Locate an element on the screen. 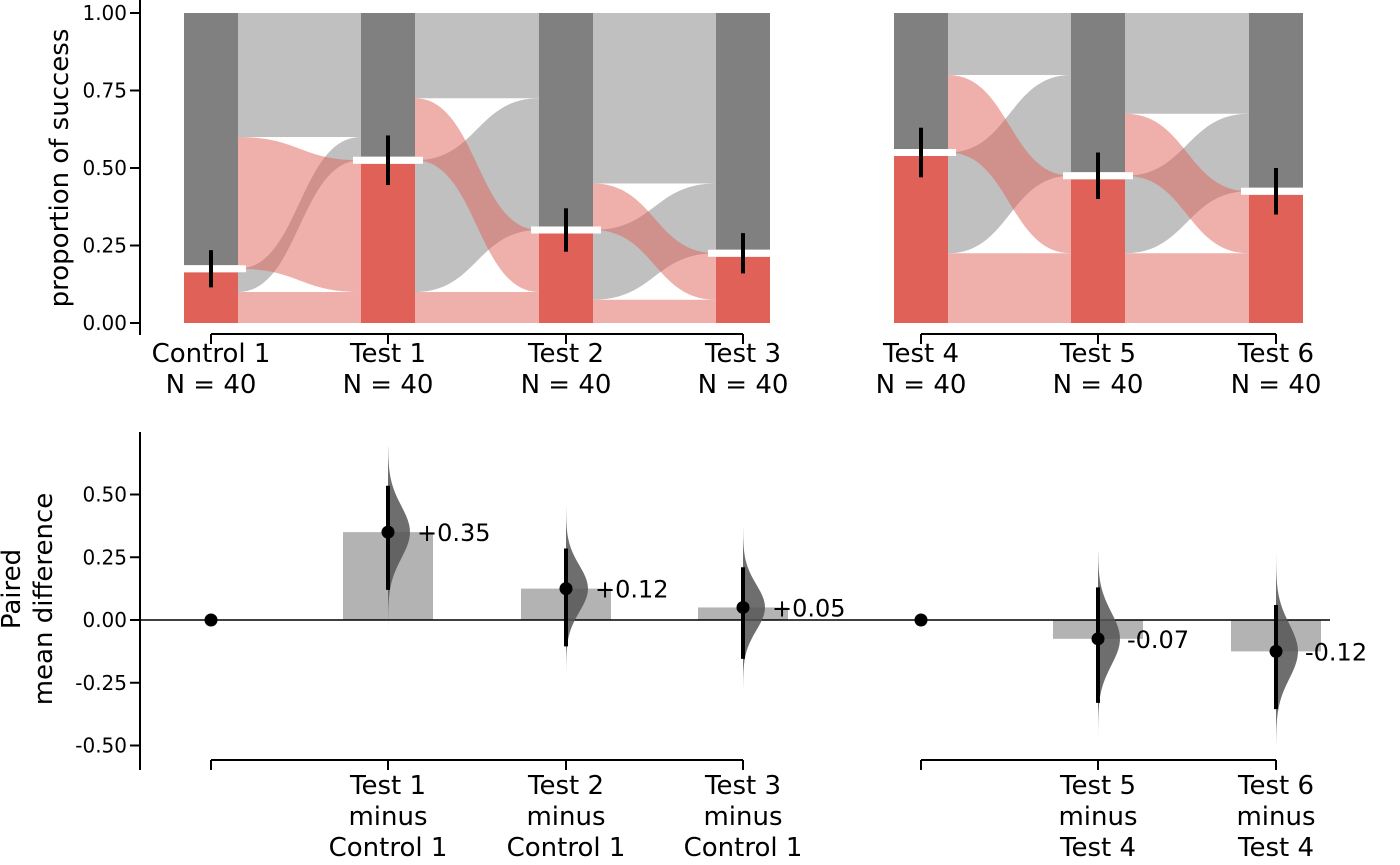 The image size is (1400, 865). y-tick-label: -0.25 is located at coordinates (101, 683).